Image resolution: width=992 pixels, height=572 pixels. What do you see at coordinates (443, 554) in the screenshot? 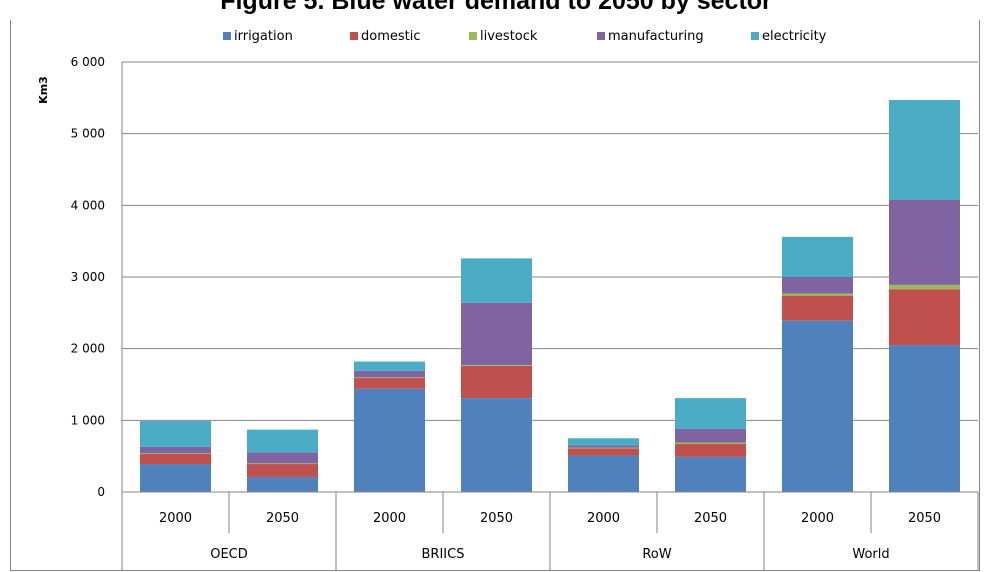
I see `group-label: BRIICS` at bounding box center [443, 554].